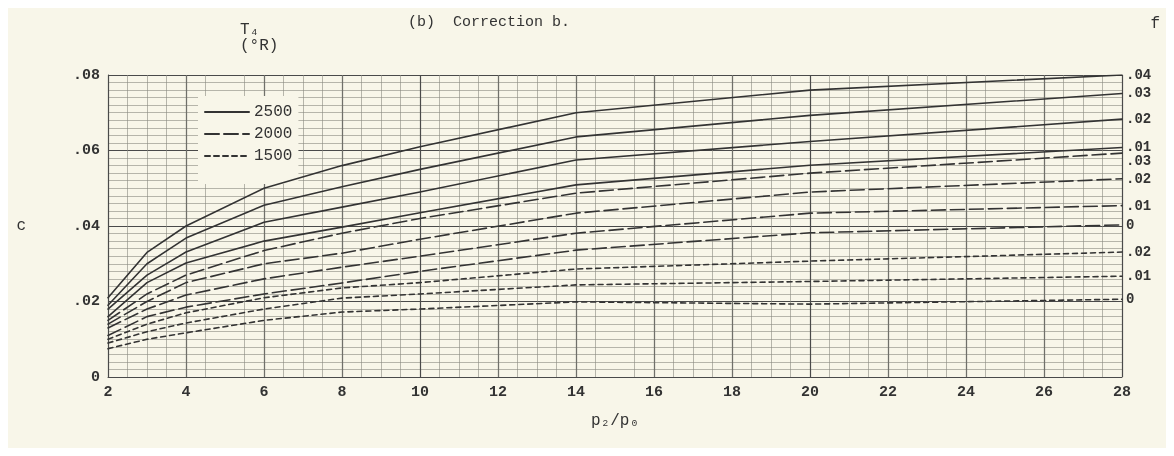  What do you see at coordinates (86, 226) in the screenshot?
I see `y-tick-label: .04` at bounding box center [86, 226].